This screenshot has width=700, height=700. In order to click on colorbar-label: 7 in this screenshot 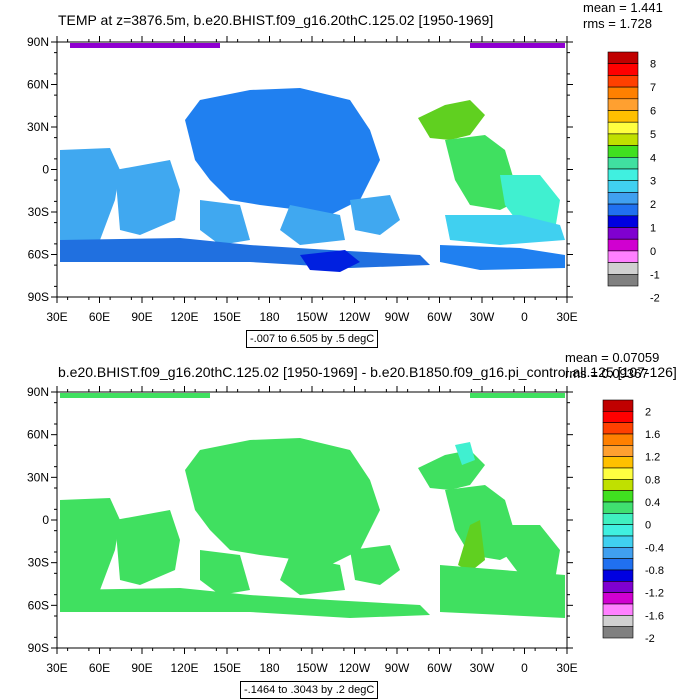, I will do `click(653, 88)`.